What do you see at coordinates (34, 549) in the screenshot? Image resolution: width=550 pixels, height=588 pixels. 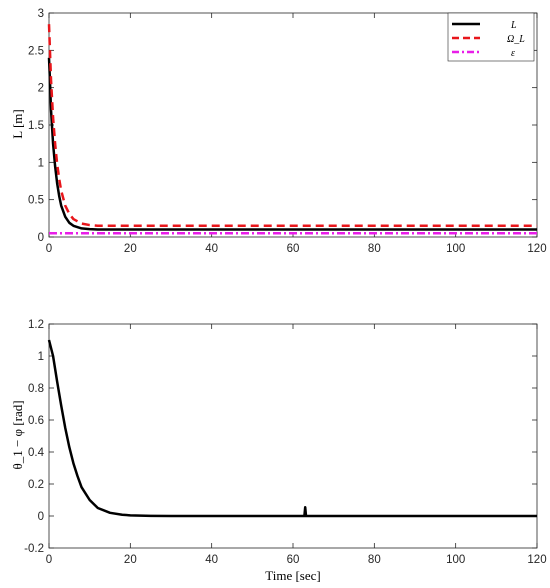 I see `y-tick-label: -0.2` at bounding box center [34, 549].